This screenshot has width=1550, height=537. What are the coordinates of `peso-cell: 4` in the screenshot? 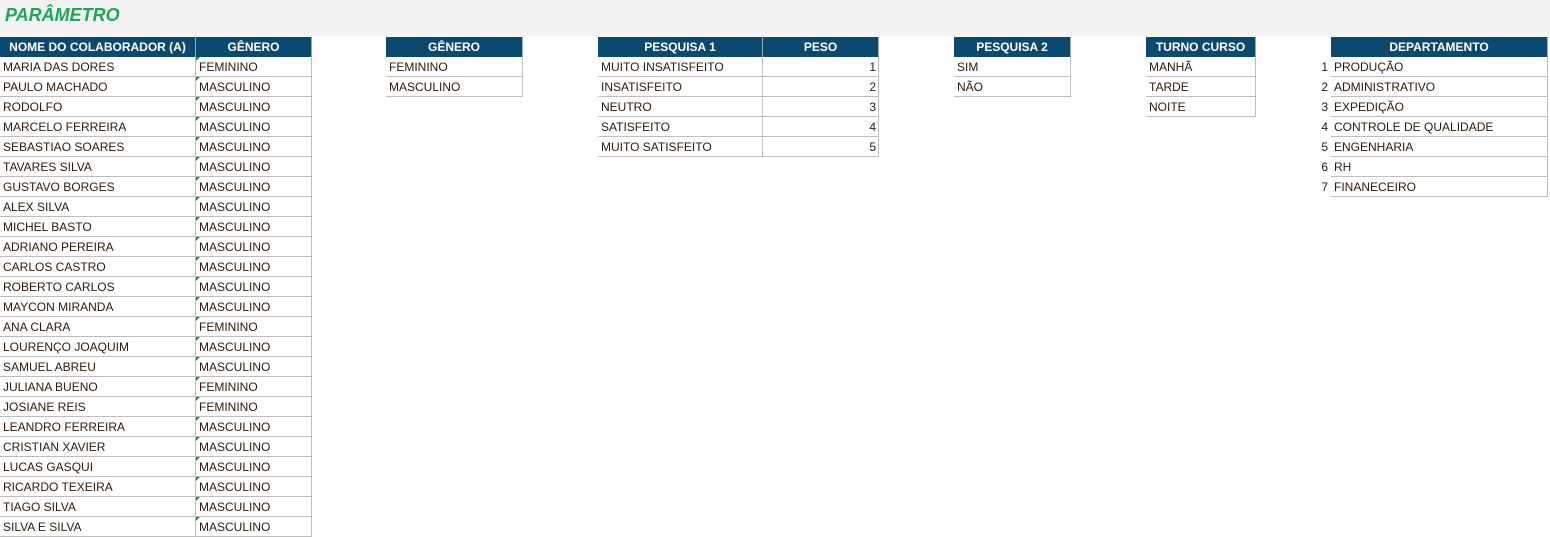 It's located at (820, 126).